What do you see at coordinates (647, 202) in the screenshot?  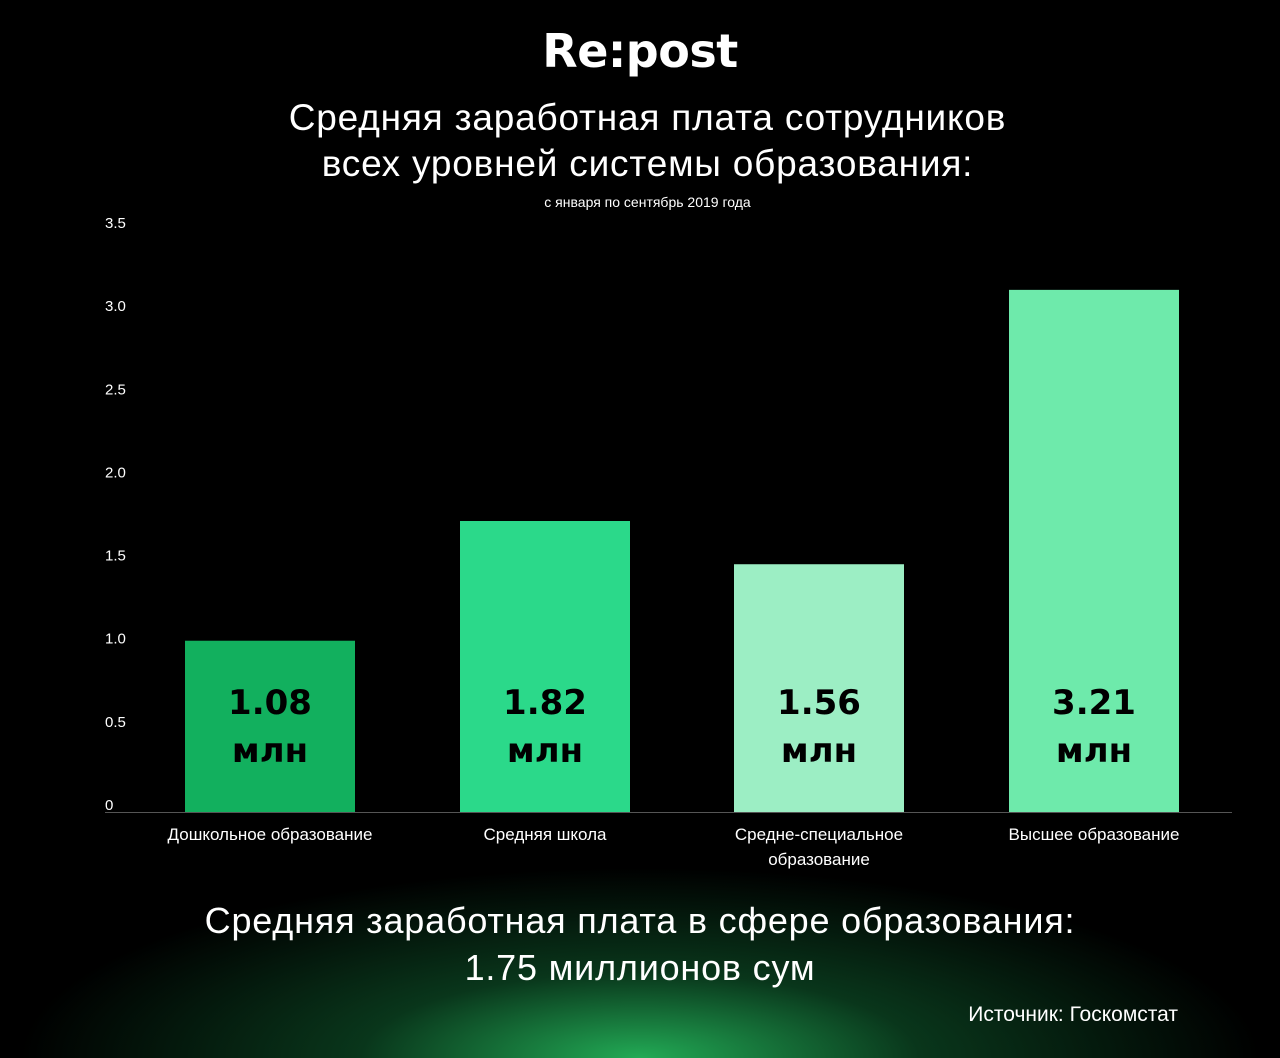 I see `chart-subtitle: с января по сентябрь 2019 года` at bounding box center [647, 202].